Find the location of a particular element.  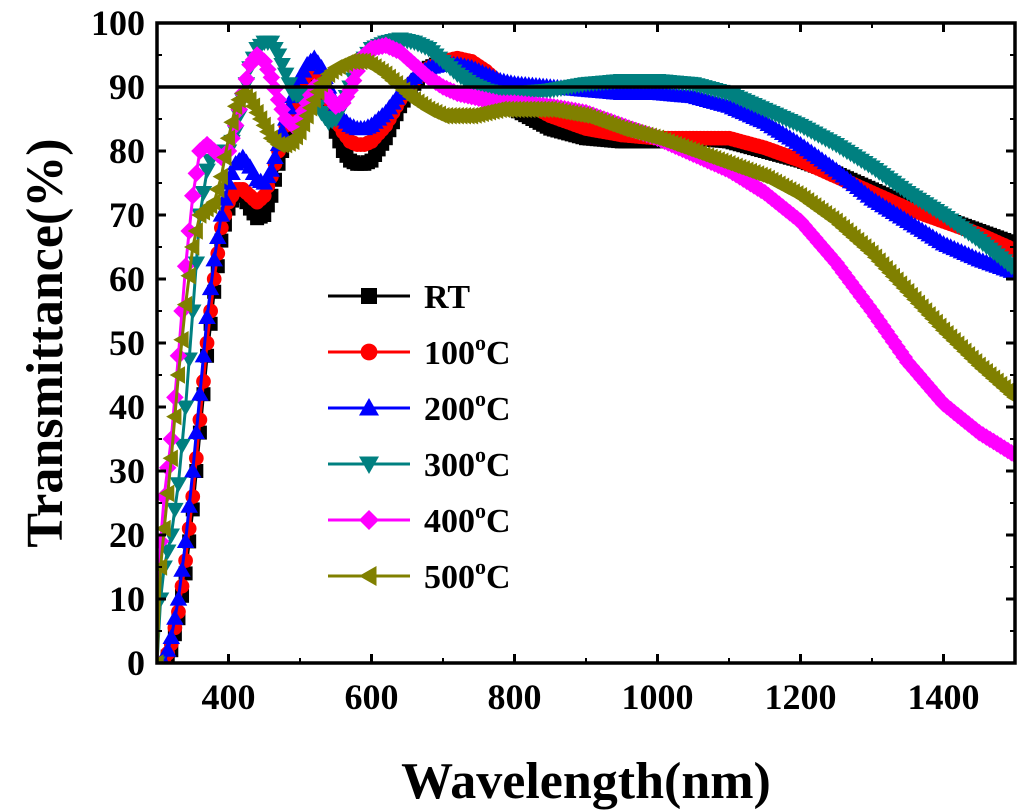

y-tick-label: 70 is located at coordinates (127, 215).